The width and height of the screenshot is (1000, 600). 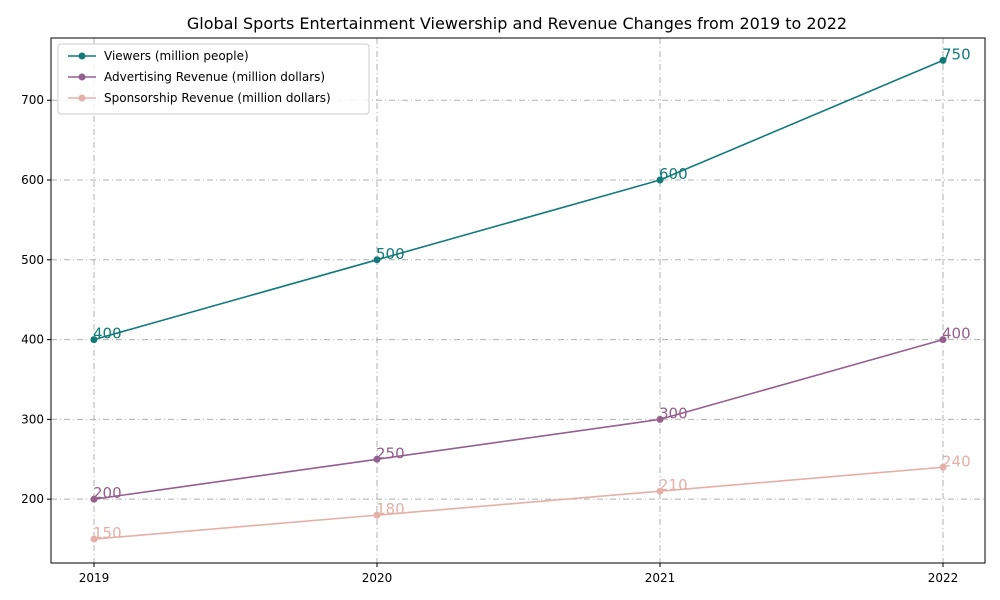 What do you see at coordinates (36, 299) in the screenshot?
I see `y-axis: 200 300 400 500 600 700` at bounding box center [36, 299].